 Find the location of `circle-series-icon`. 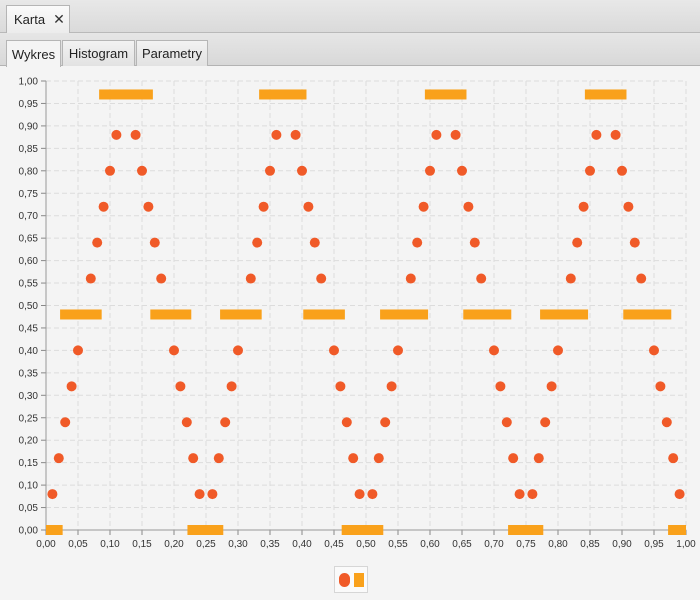

circle-series-icon is located at coordinates (344, 580).